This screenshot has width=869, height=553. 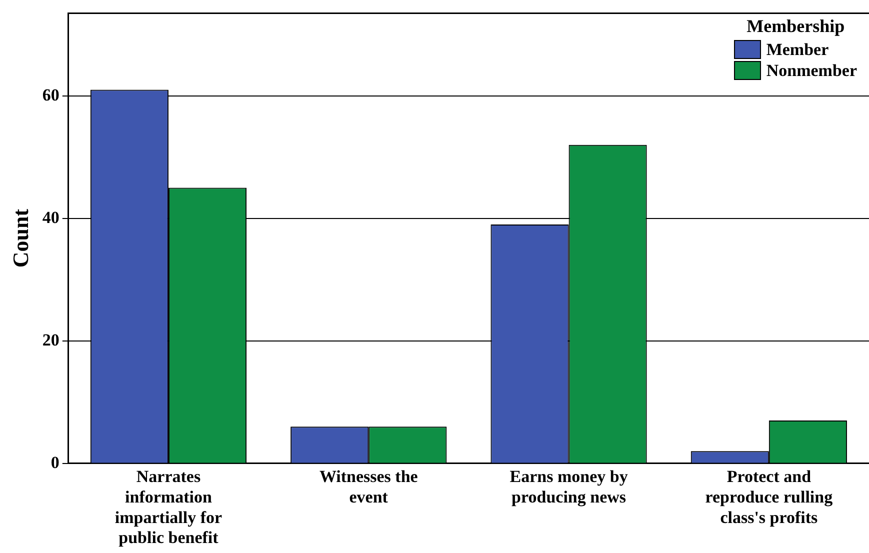 What do you see at coordinates (368, 486) in the screenshot?
I see `x-tick-label: Witnesses the event` at bounding box center [368, 486].